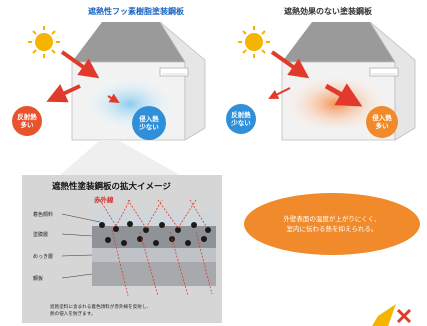 Image resolution: width=427 pixels, height=326 pixels. I want to click on reflected-heat-bubble-right: 反射熱 少ない, so click(241, 119).